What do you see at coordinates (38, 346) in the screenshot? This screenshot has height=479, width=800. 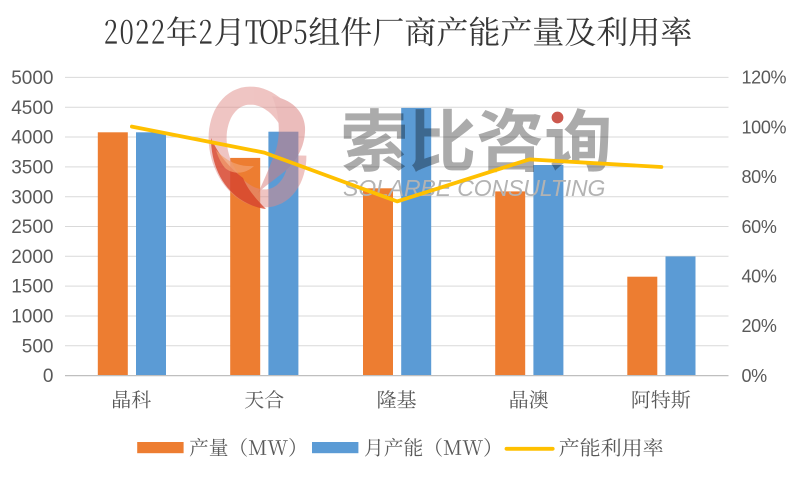 I see `svg-text: 500` at bounding box center [38, 346].